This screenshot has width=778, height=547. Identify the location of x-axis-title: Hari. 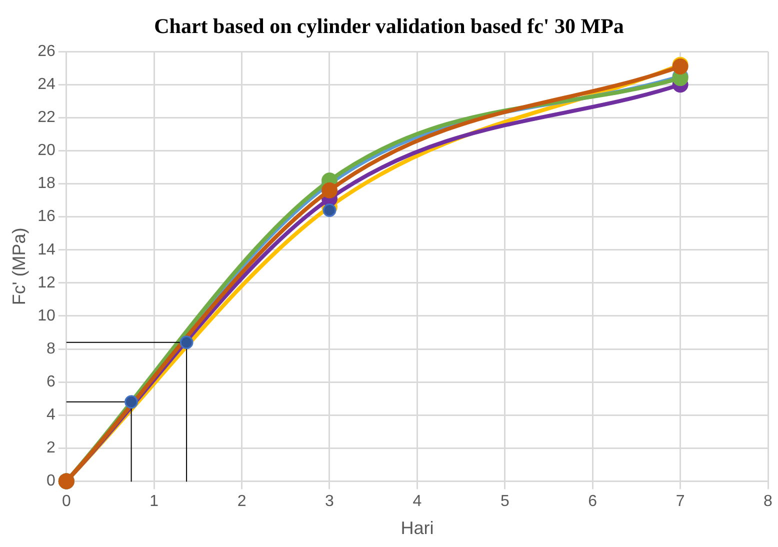
(417, 528).